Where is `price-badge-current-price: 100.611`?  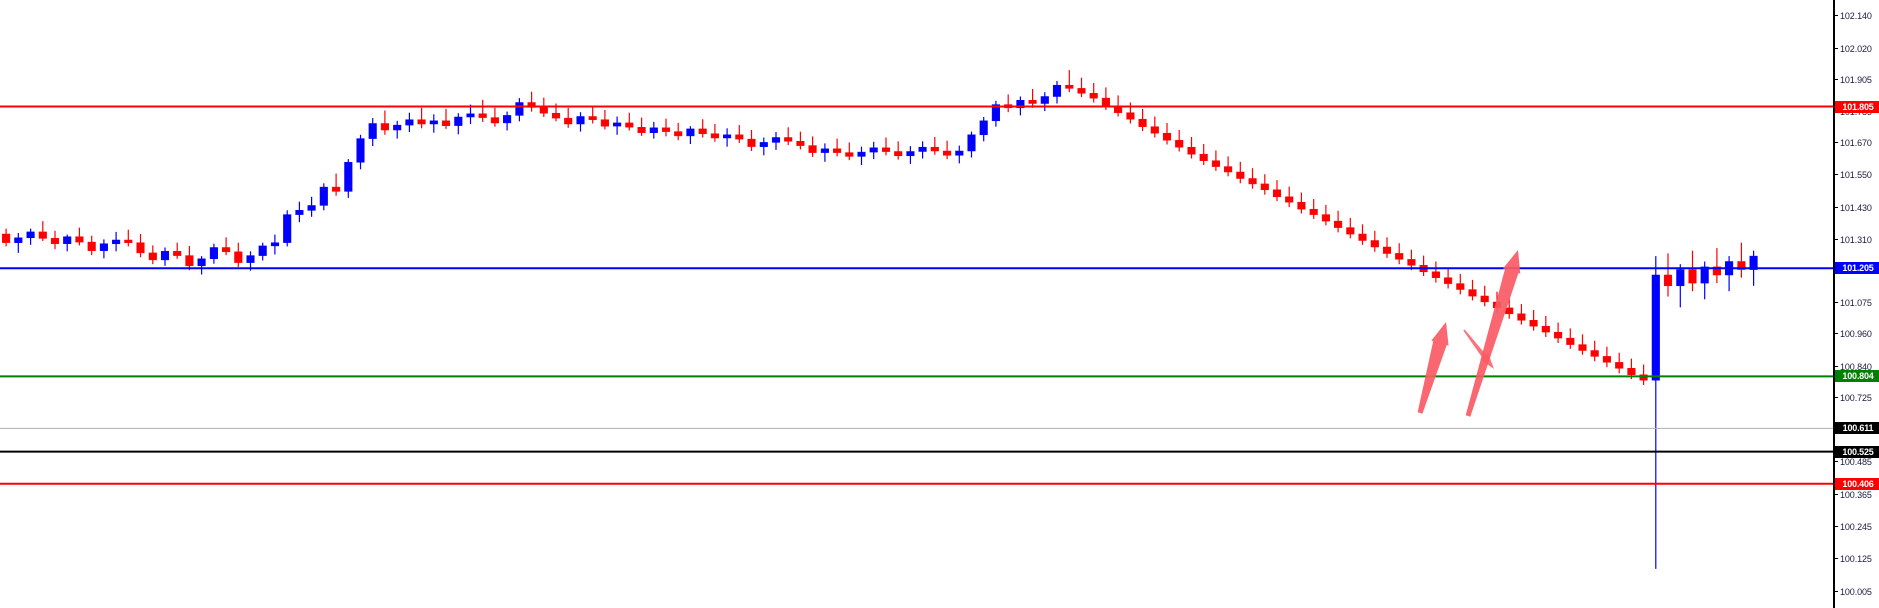
price-badge-current-price: 100.611 is located at coordinates (1857, 428).